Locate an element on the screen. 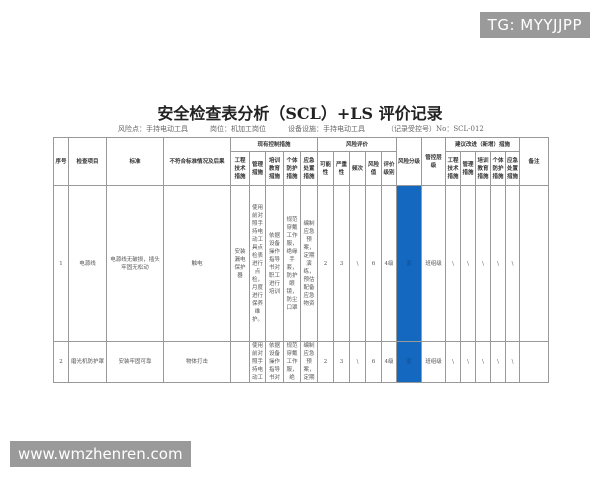 The height and width of the screenshot is (480, 600). cell-no: 2 is located at coordinates (61, 362).